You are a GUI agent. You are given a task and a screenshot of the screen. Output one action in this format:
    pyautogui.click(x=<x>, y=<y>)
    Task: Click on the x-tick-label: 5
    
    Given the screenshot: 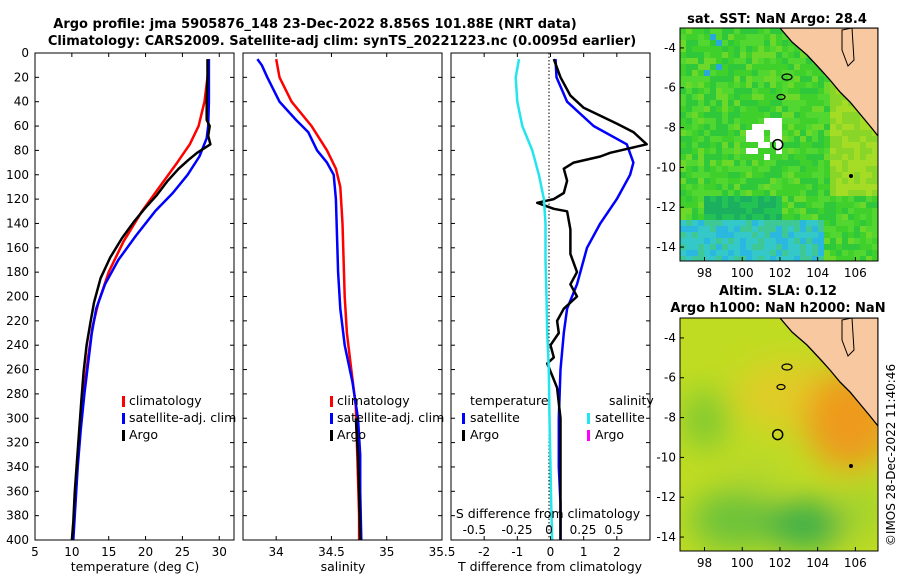 What is the action you would take?
    pyautogui.click(x=35, y=552)
    